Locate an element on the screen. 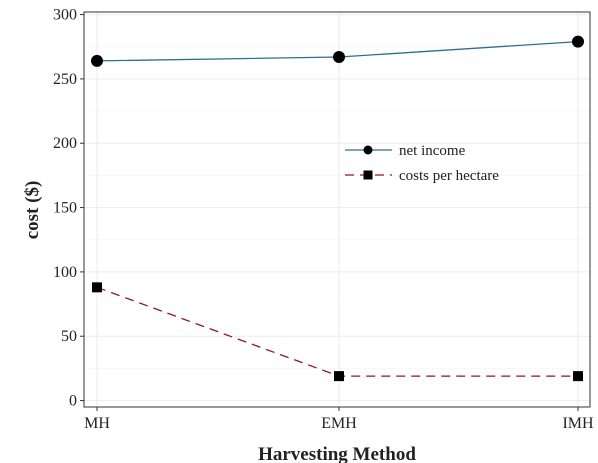  x-tick-label: IMH is located at coordinates (578, 423).